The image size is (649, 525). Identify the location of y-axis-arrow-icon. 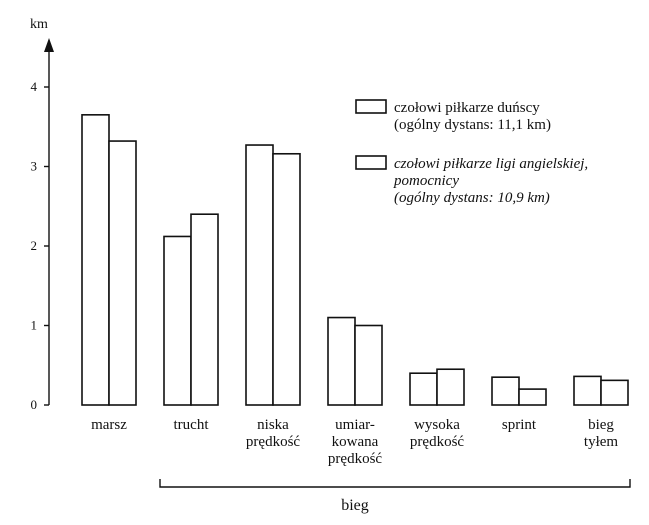
(49, 45).